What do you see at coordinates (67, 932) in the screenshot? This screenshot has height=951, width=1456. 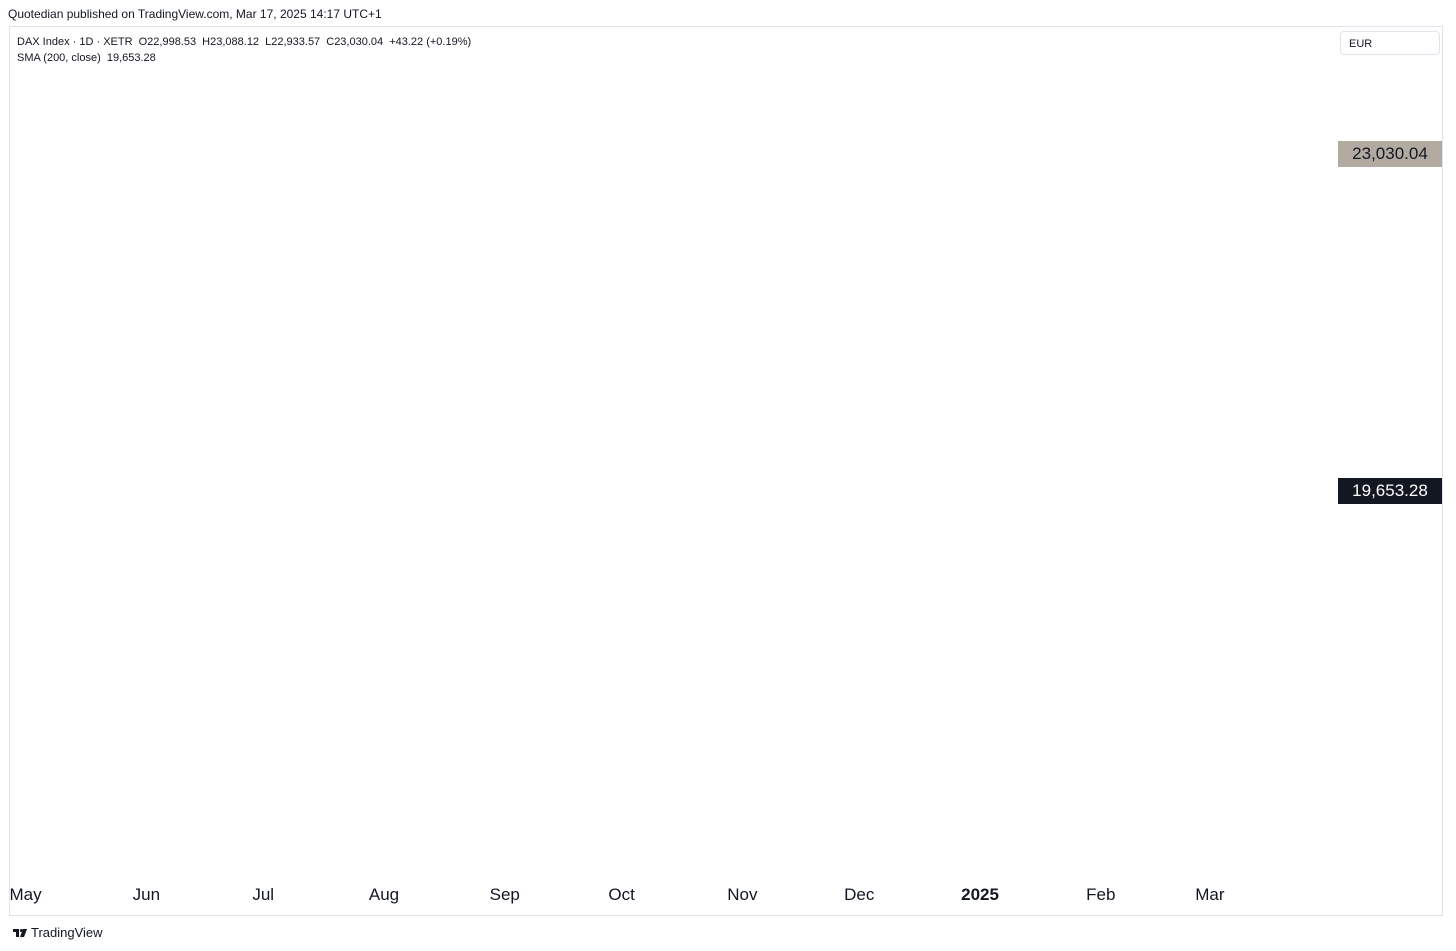 I see `brand-label: TradingView` at bounding box center [67, 932].